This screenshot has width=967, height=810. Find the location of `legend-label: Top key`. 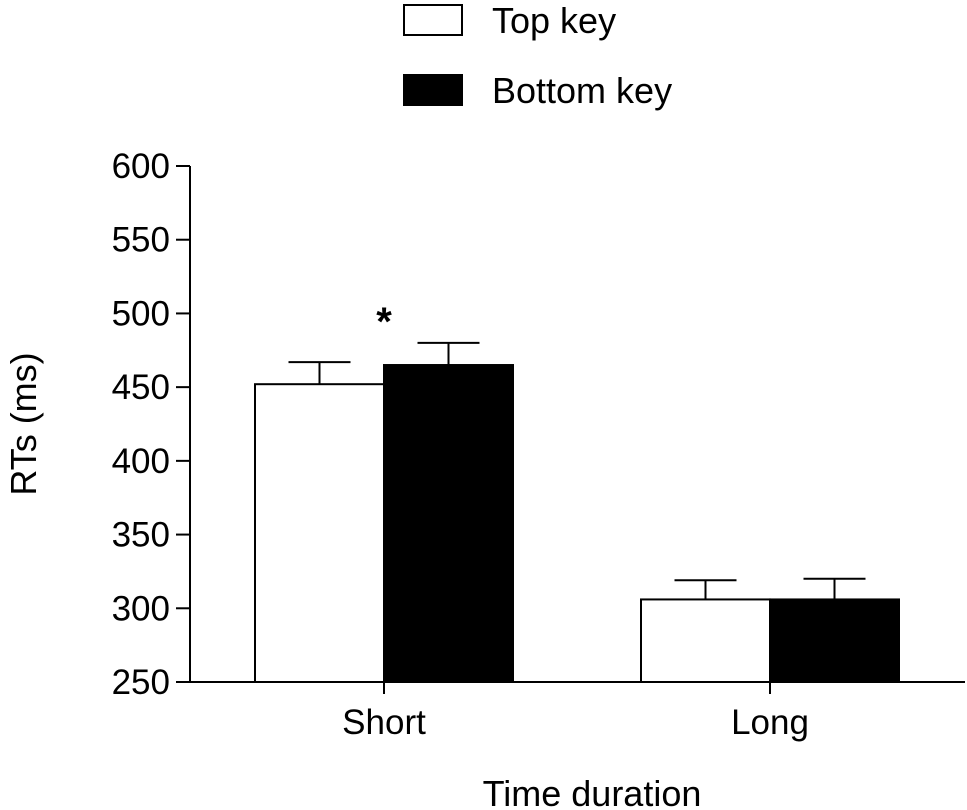

legend-label: Top key is located at coordinates (554, 20).